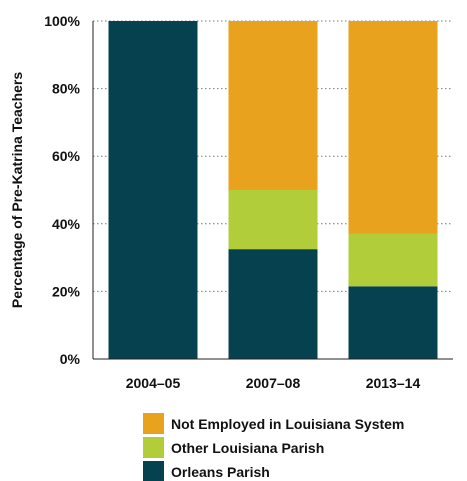  What do you see at coordinates (66, 89) in the screenshot?
I see `y-tick-label: 80%` at bounding box center [66, 89].